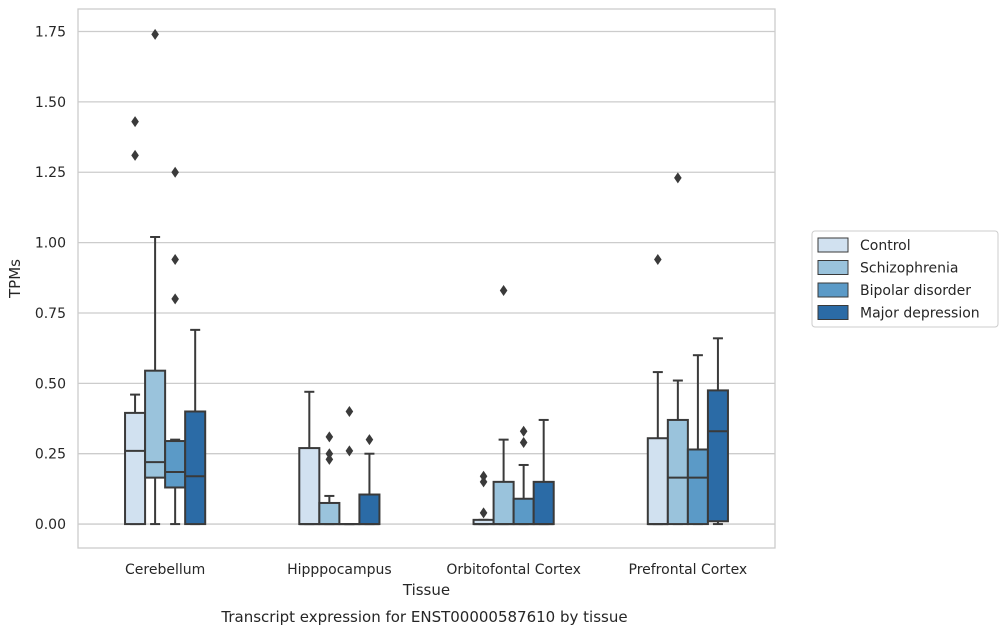 The image size is (1007, 634). Describe the element at coordinates (920, 314) in the screenshot. I see `legend-label: Major depression` at that location.